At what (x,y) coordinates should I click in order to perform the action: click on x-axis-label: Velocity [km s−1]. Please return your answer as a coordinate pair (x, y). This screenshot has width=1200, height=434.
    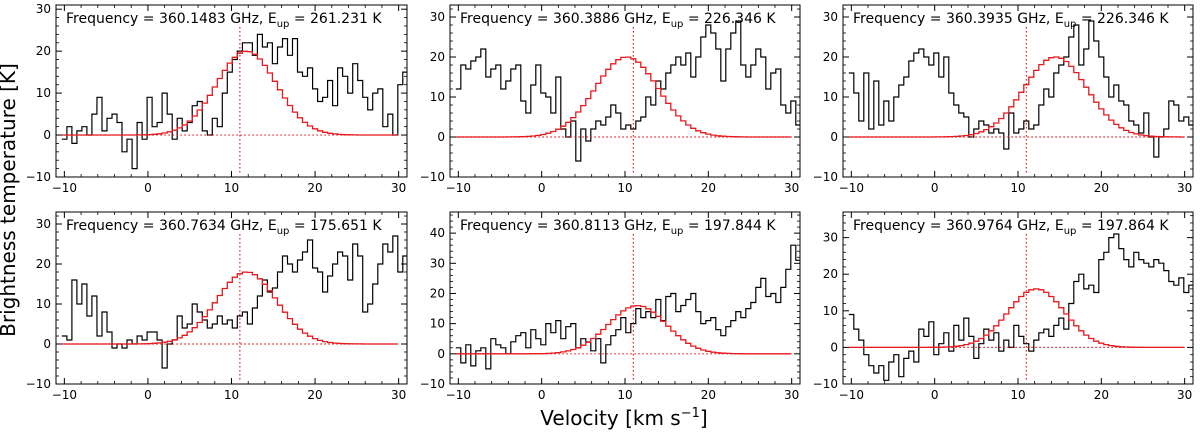
    Looking at the image, I should click on (623, 418).